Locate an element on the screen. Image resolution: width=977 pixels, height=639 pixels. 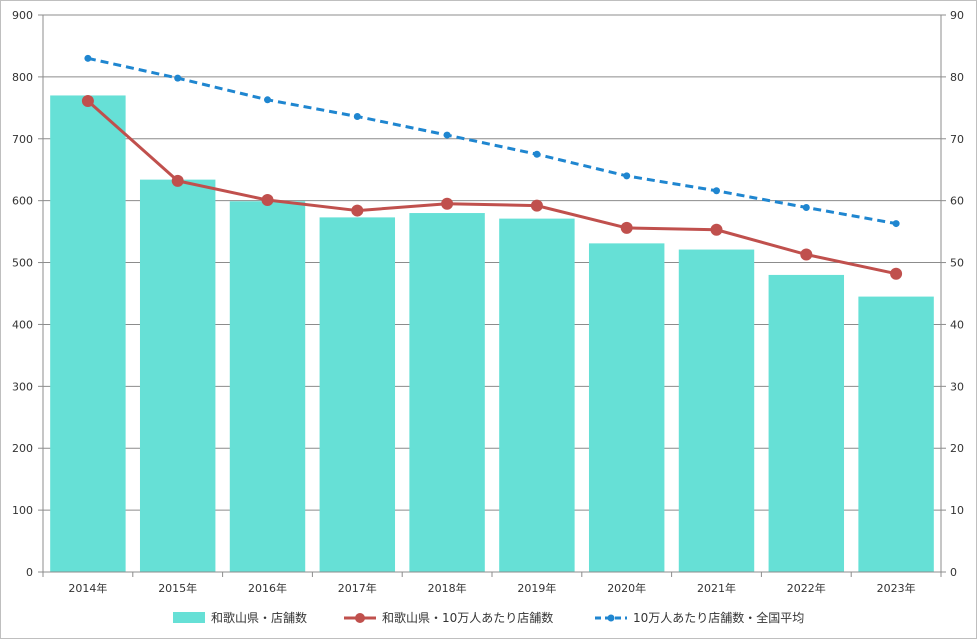
y-left-tick-label: 200 is located at coordinates (22, 448).